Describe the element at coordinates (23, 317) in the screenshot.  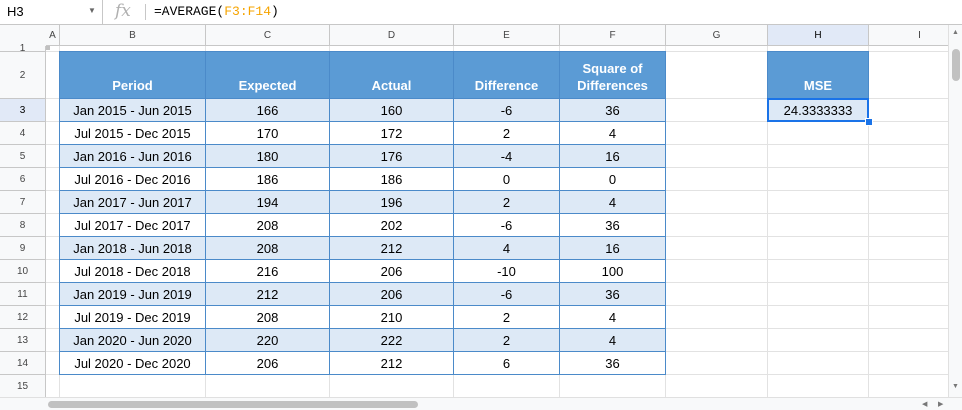
I see `row-header-12: 12` at that location.